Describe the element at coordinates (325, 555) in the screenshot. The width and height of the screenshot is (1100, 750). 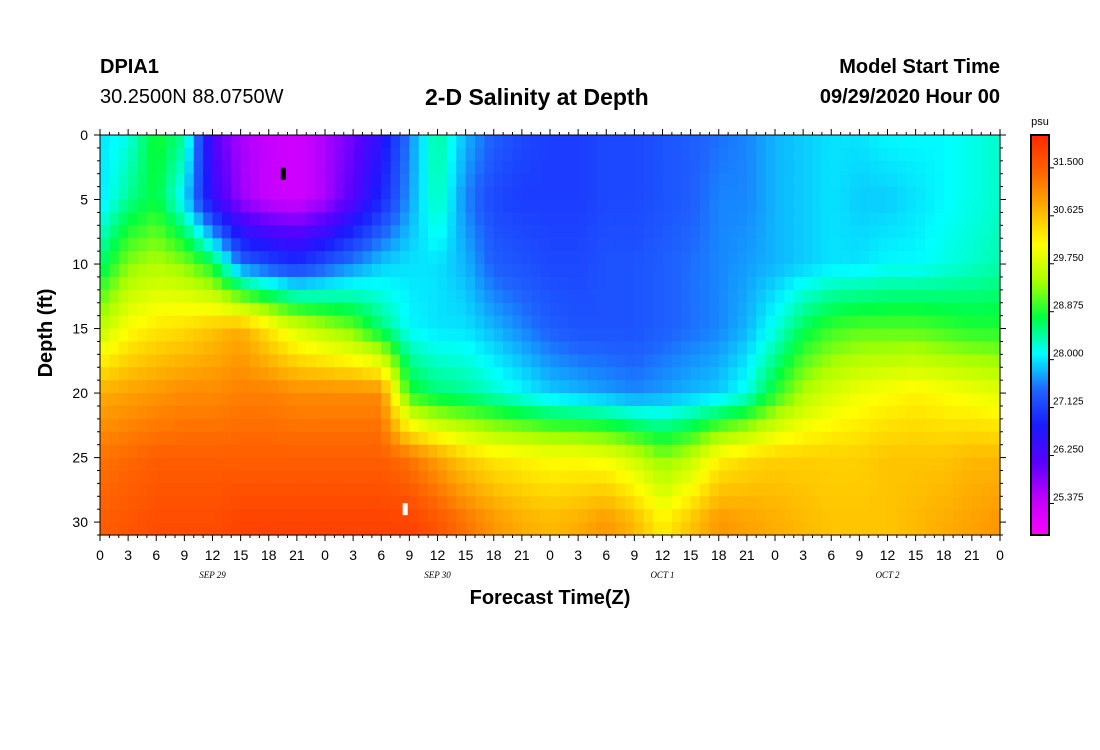
I see `x-tick-label: 0` at that location.